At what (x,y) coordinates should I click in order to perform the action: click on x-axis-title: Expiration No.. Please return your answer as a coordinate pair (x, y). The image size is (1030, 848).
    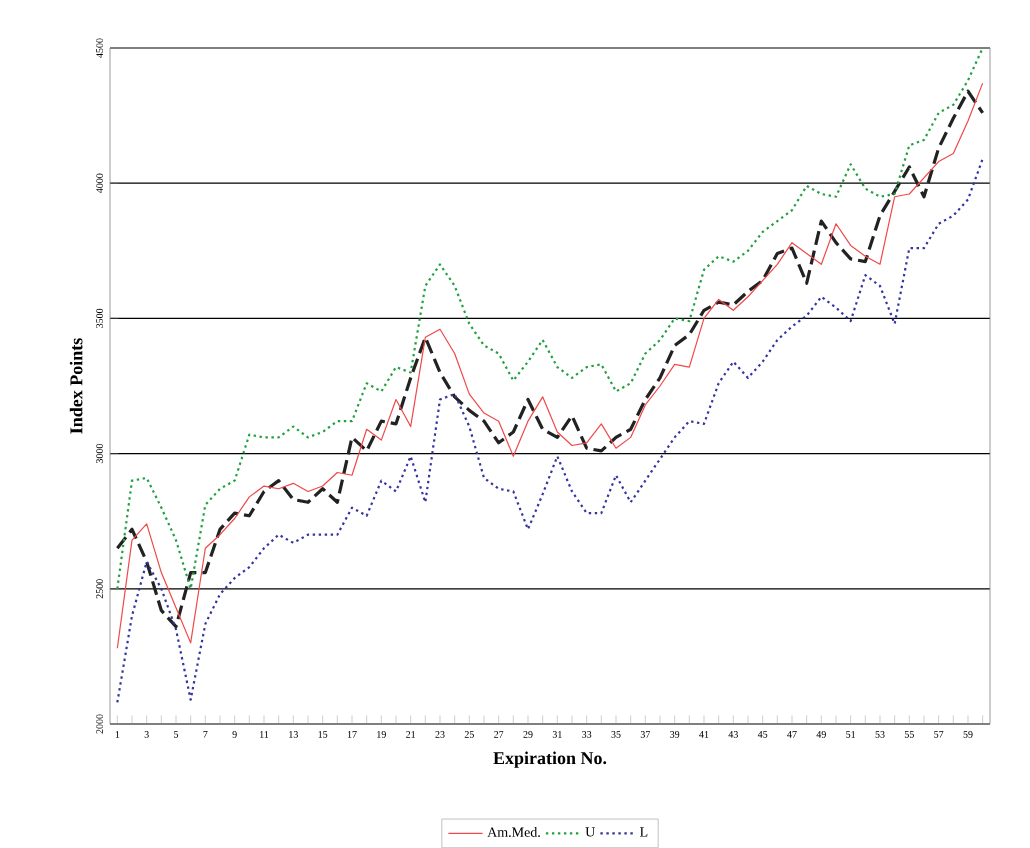
    Looking at the image, I should click on (550, 759).